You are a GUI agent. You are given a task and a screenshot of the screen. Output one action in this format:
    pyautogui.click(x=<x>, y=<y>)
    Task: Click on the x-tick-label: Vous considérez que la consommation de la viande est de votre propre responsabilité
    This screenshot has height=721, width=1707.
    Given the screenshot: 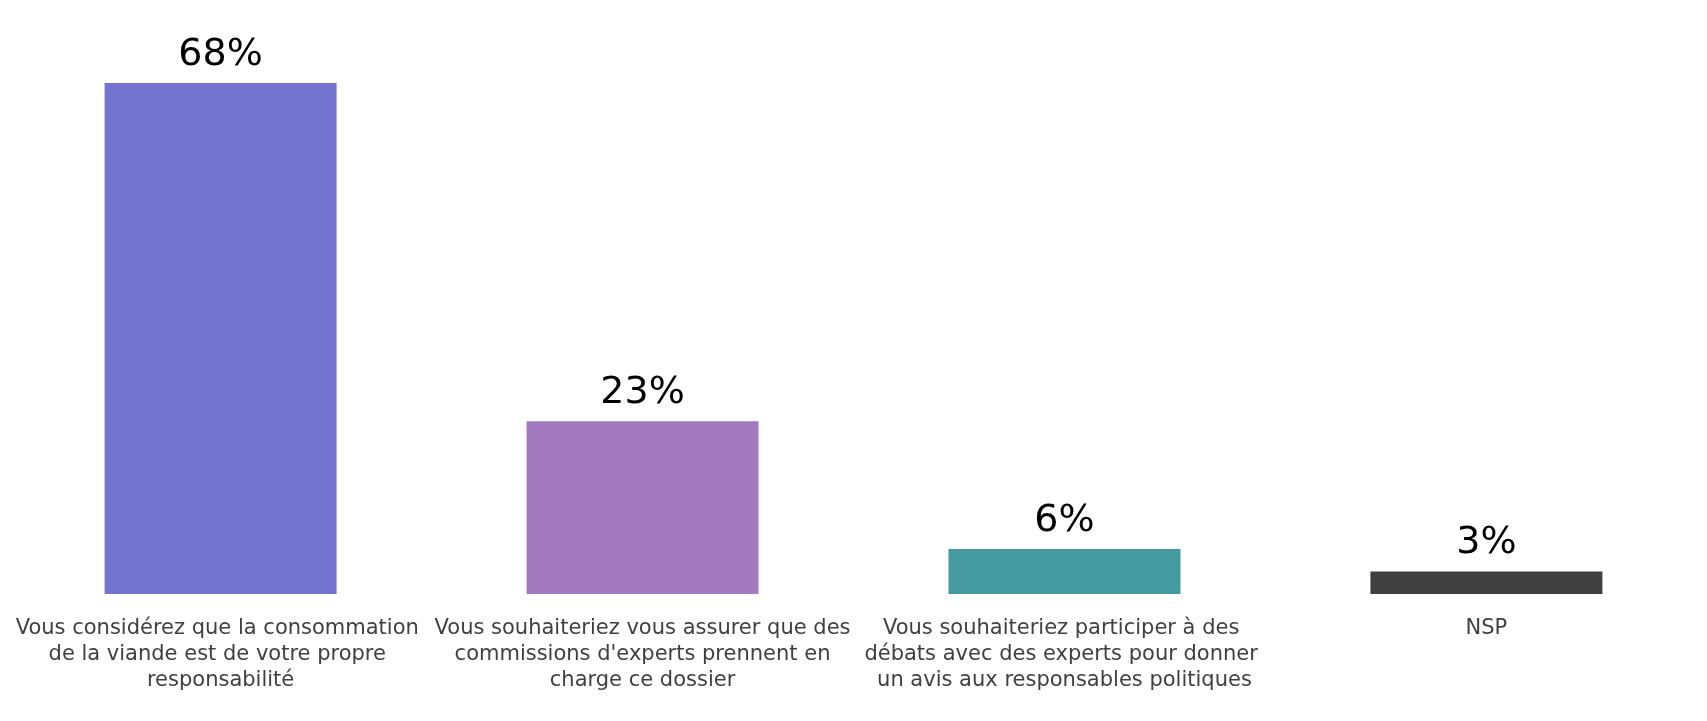 What is the action you would take?
    pyautogui.click(x=220, y=653)
    